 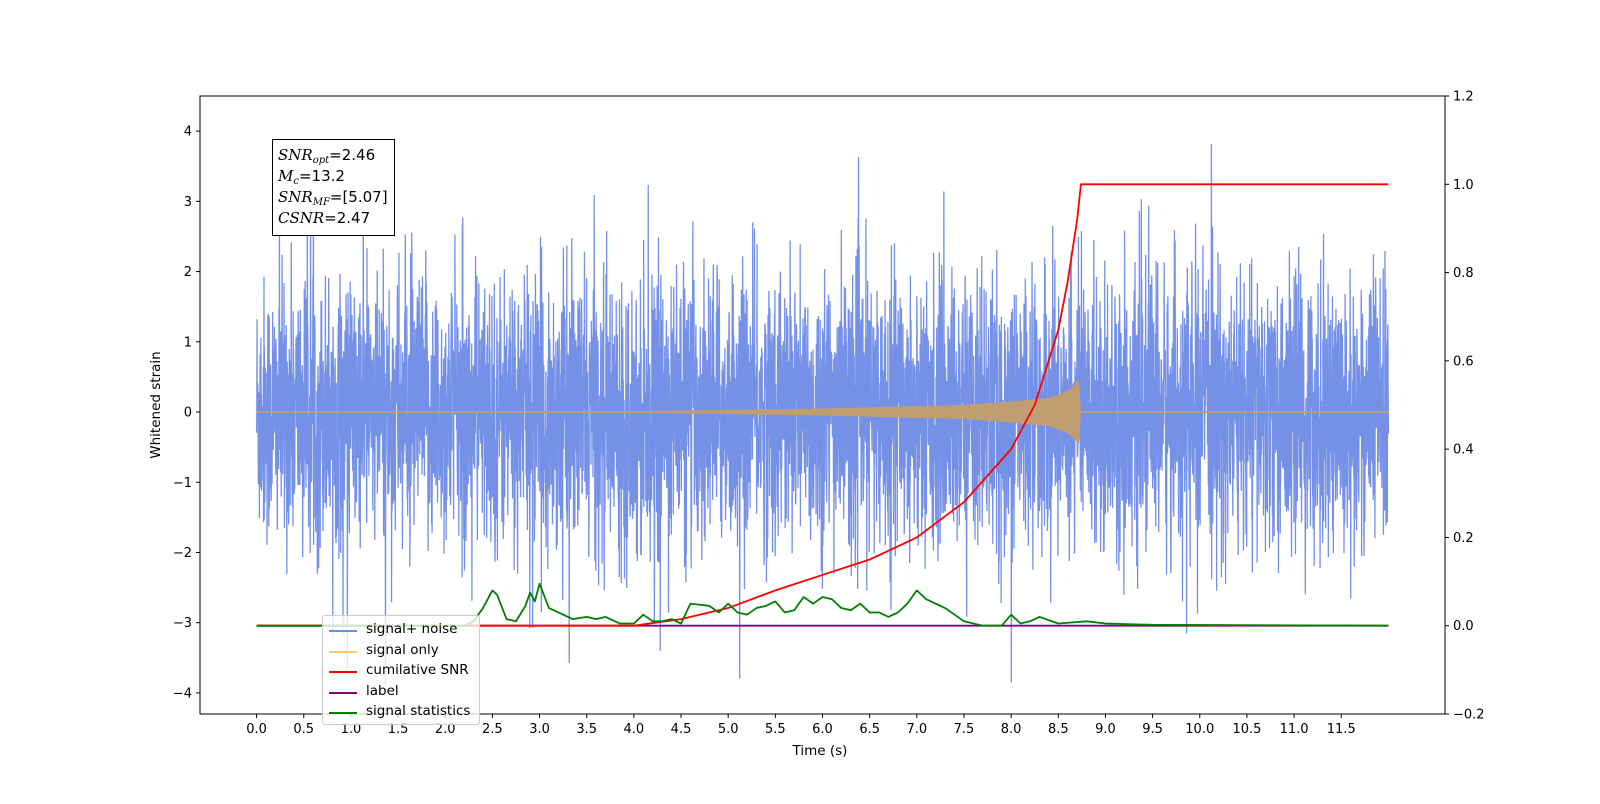 What do you see at coordinates (343, 672) in the screenshot?
I see `legend-swatch-cumulative-snr` at bounding box center [343, 672].